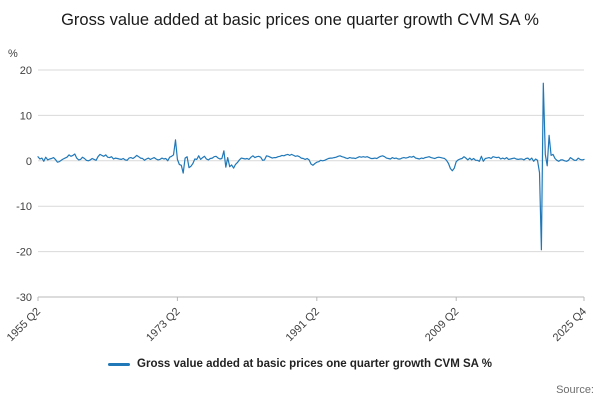 This screenshot has width=600, height=400. I want to click on legend-line-marker, so click(119, 364).